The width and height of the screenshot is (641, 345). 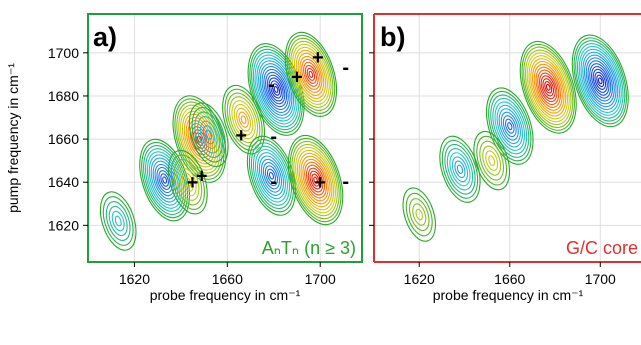 I want to click on panel-a-peak-5-contour, so click(x=243, y=119).